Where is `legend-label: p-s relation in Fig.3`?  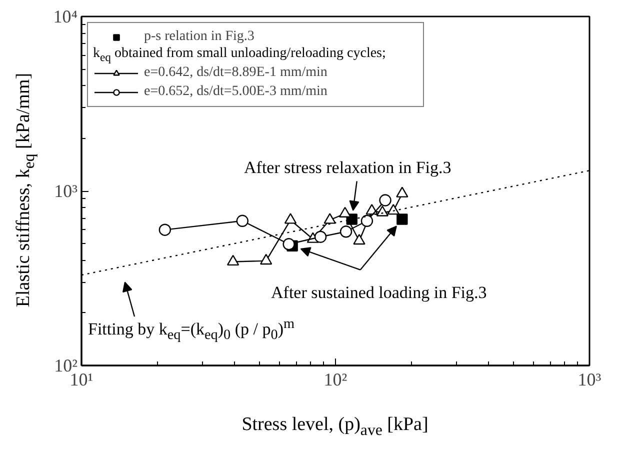 legend-label: p-s relation in Fig.3 is located at coordinates (200, 37).